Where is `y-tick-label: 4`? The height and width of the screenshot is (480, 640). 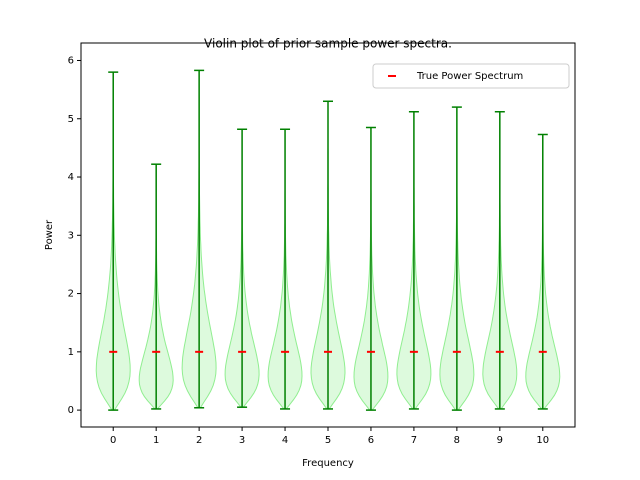 y-tick-label: 4 is located at coordinates (71, 177).